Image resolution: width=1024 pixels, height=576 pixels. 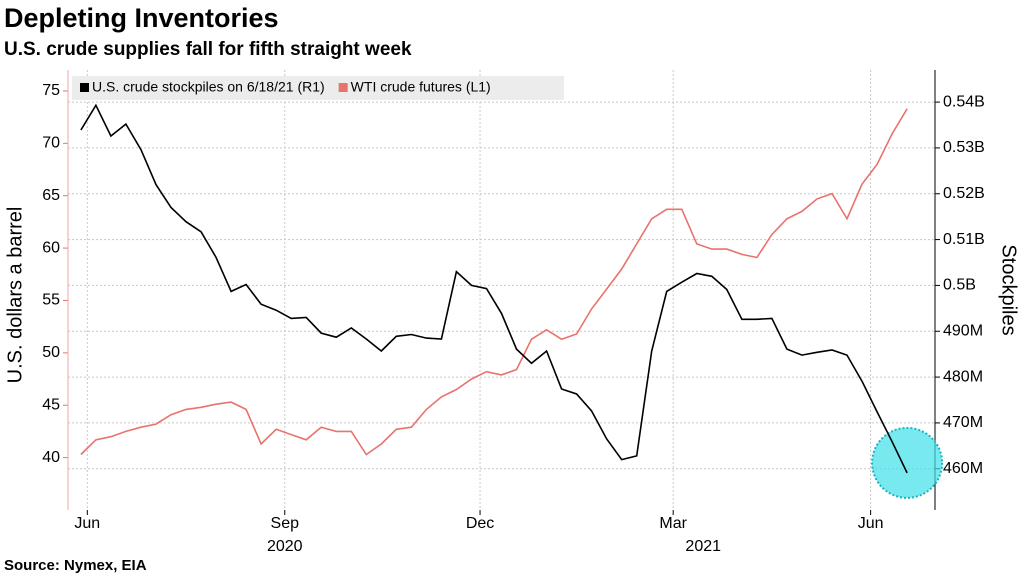 I want to click on legend-label: WTI crude futures (L1), so click(x=421, y=87).